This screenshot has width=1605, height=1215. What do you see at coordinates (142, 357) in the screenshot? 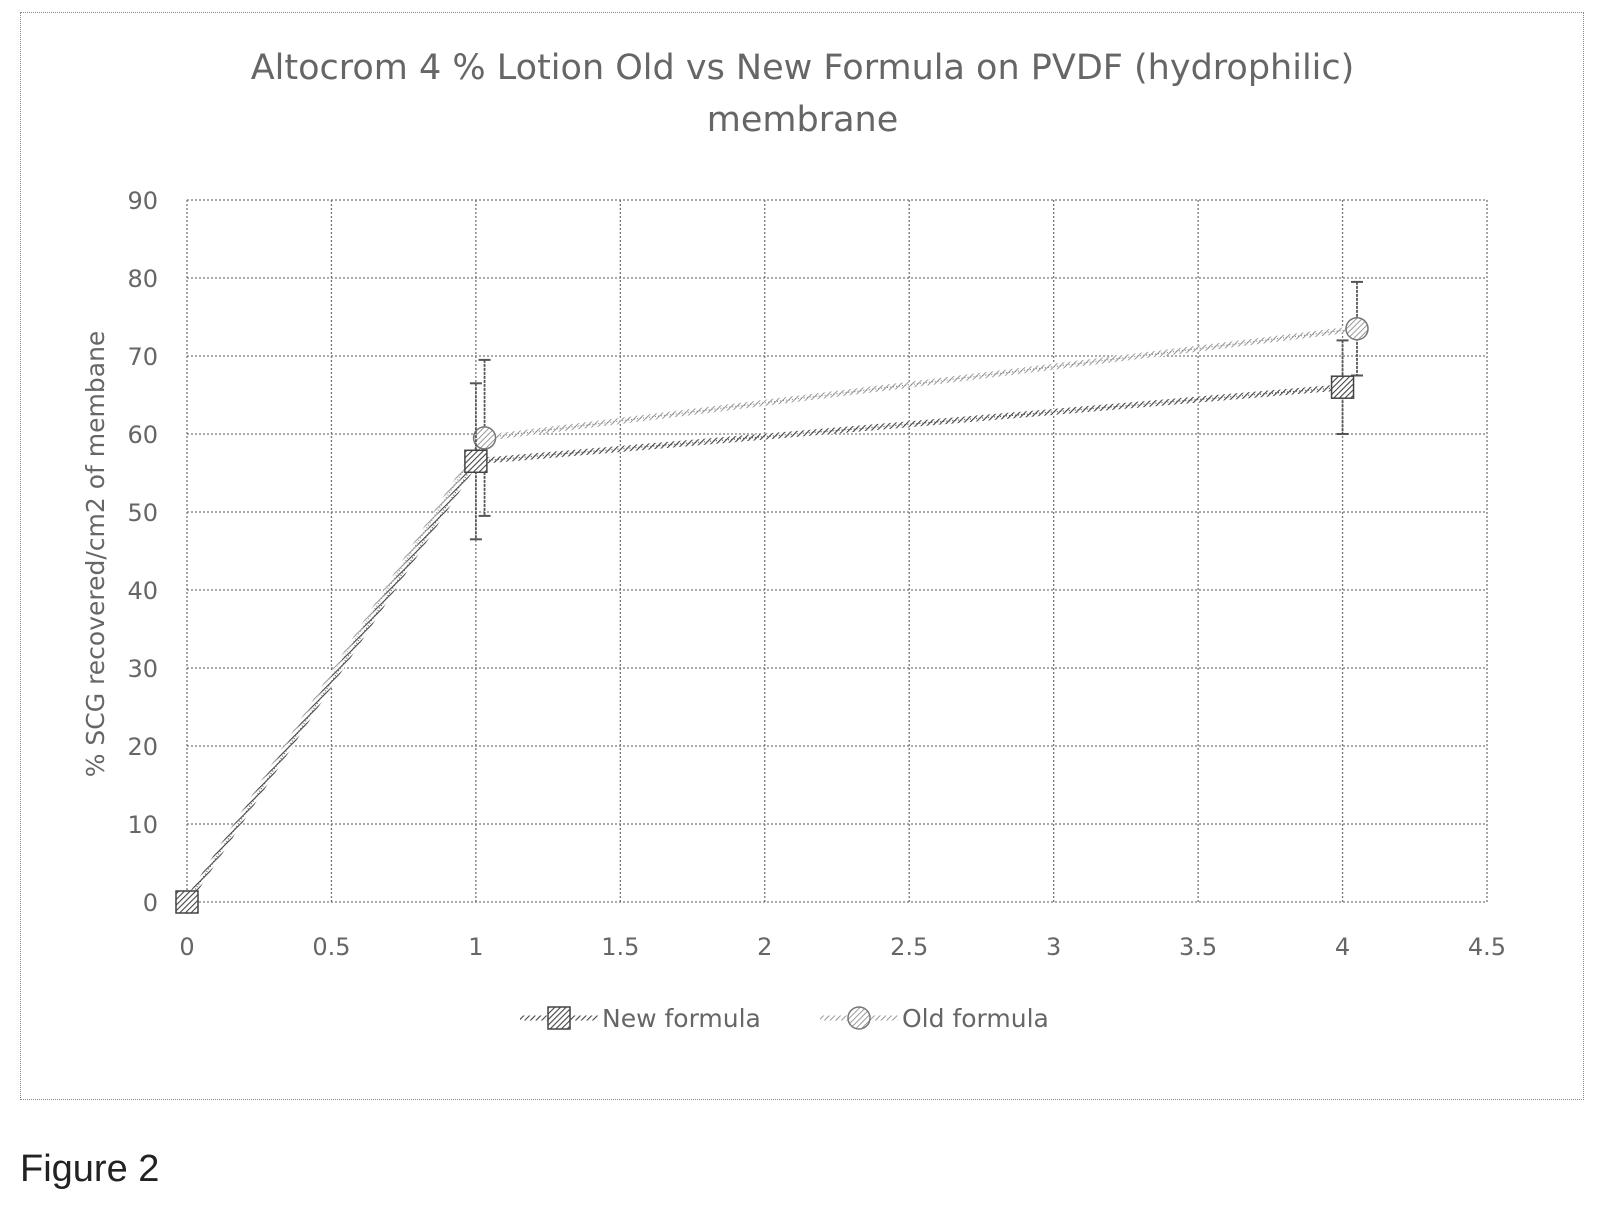
I see `y-tick-label: 70` at bounding box center [142, 357].